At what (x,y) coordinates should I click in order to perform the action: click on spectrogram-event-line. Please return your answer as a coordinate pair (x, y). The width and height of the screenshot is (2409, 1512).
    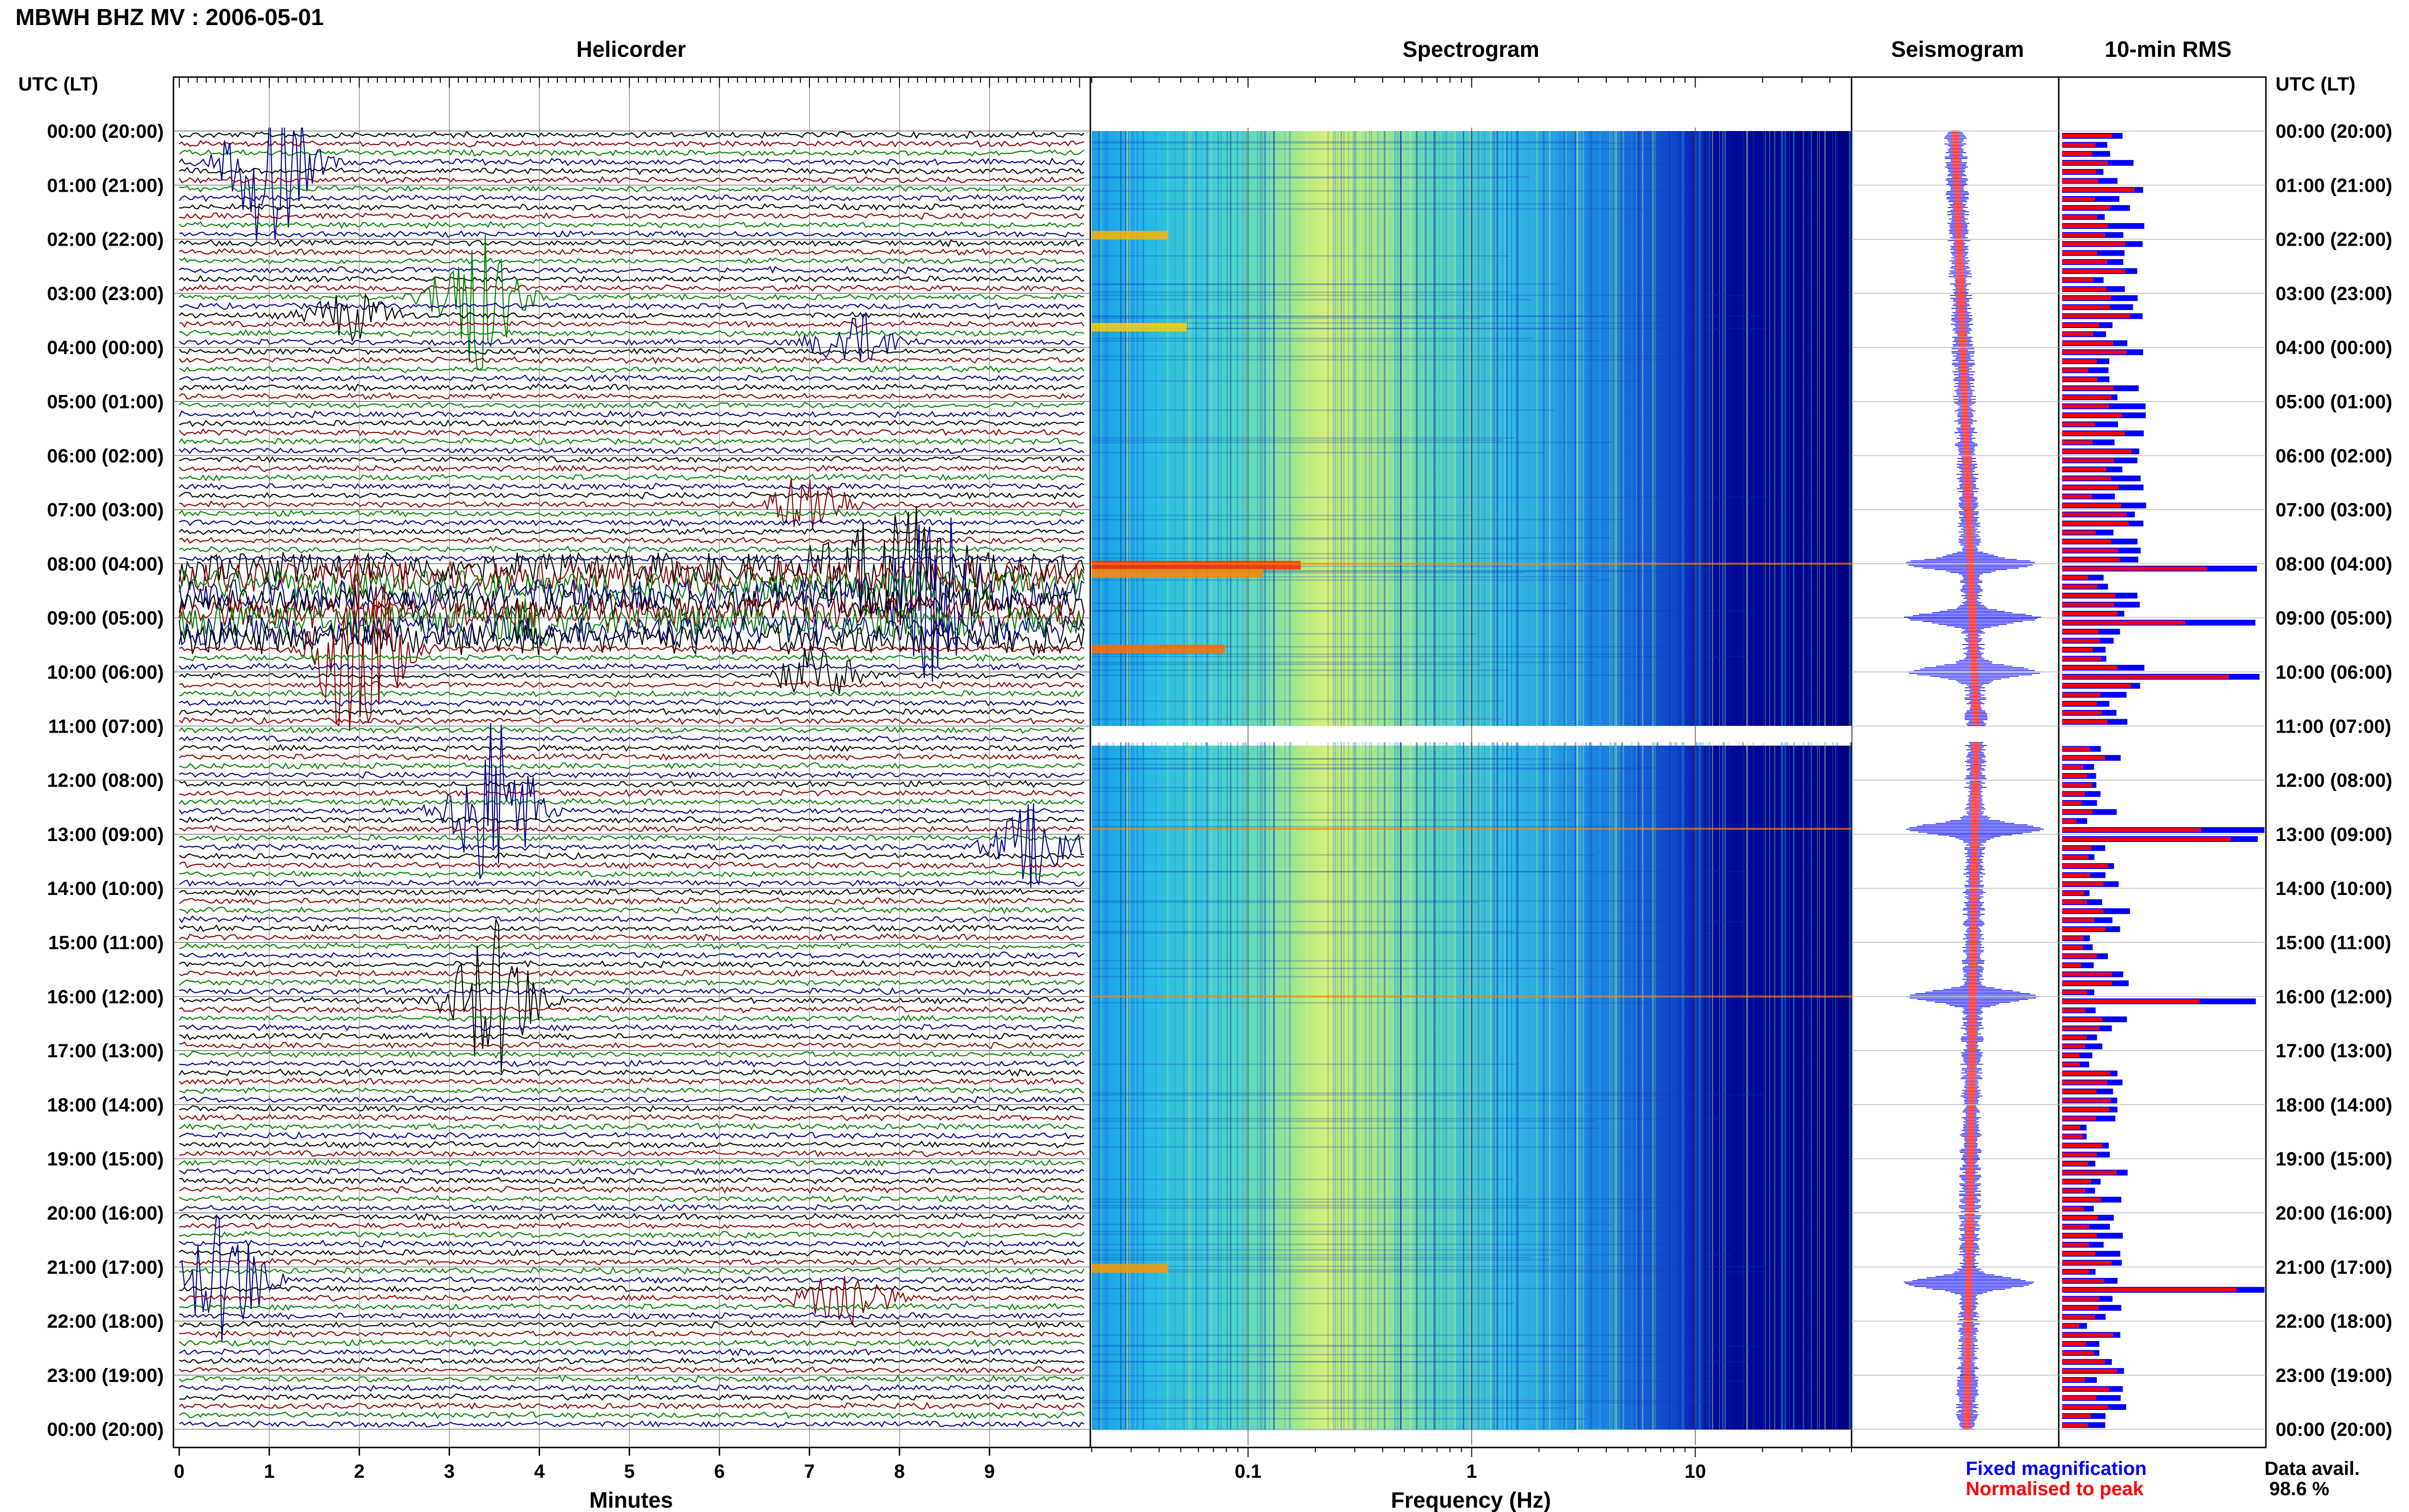
    Looking at the image, I should click on (1472, 996).